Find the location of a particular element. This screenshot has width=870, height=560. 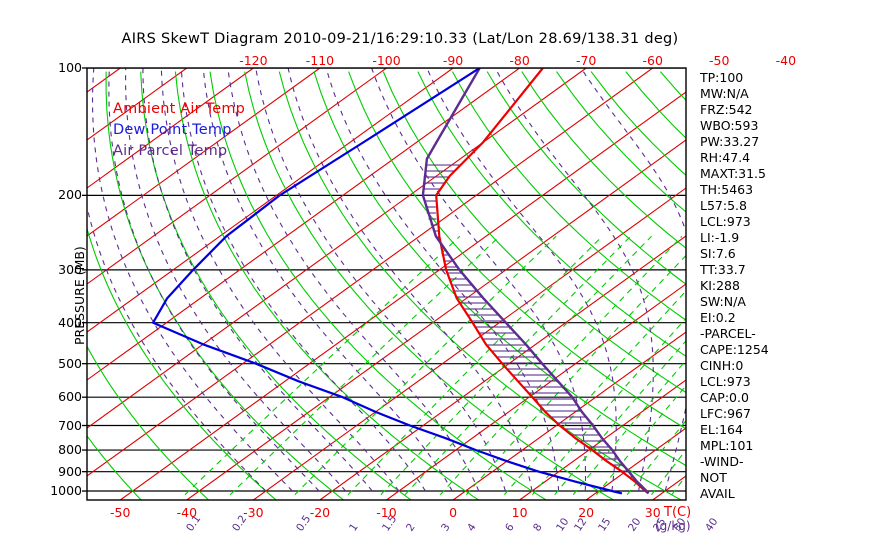

parameter-l57-5-8: L57:5.8 is located at coordinates (723, 205).